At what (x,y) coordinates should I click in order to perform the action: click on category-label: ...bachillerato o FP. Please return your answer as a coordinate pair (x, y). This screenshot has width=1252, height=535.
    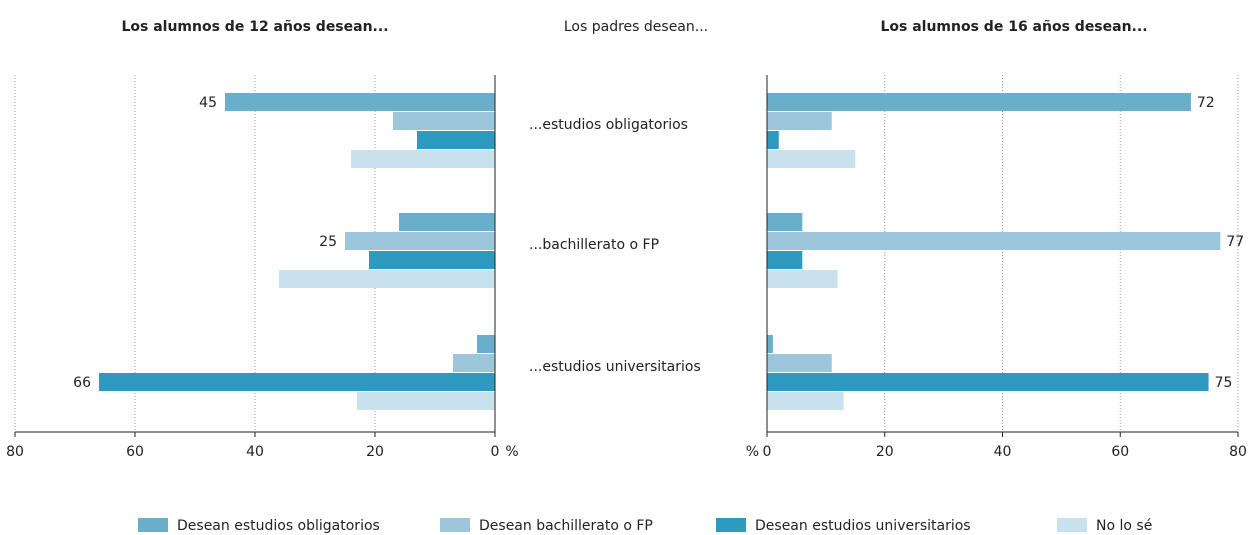
    Looking at the image, I should click on (594, 245).